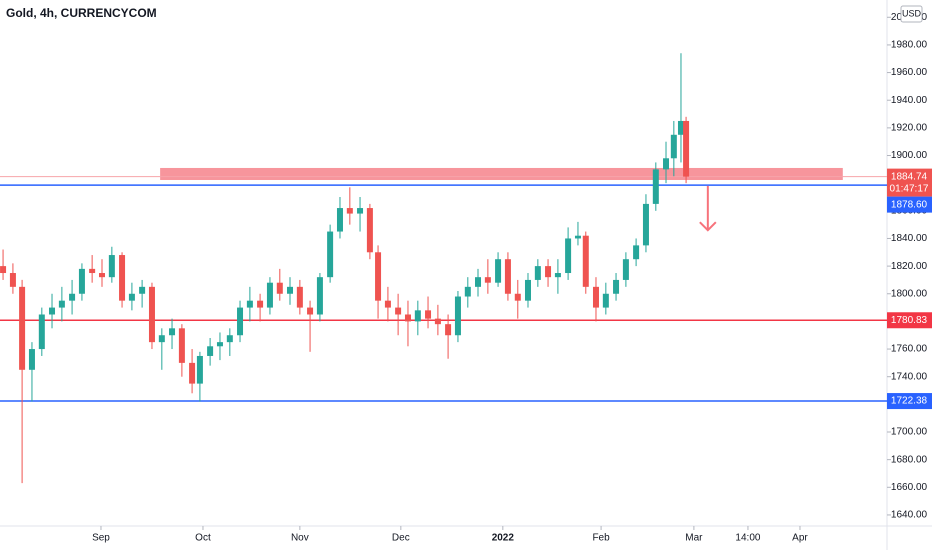  Describe the element at coordinates (800, 538) in the screenshot. I see `x-tick-label: Apr` at that location.